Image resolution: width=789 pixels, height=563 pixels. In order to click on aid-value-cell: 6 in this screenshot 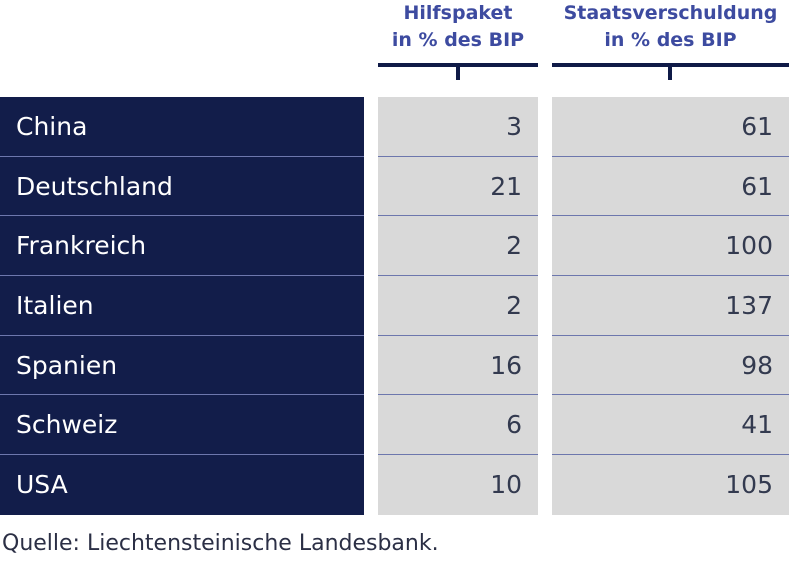, I will do `click(458, 425)`.